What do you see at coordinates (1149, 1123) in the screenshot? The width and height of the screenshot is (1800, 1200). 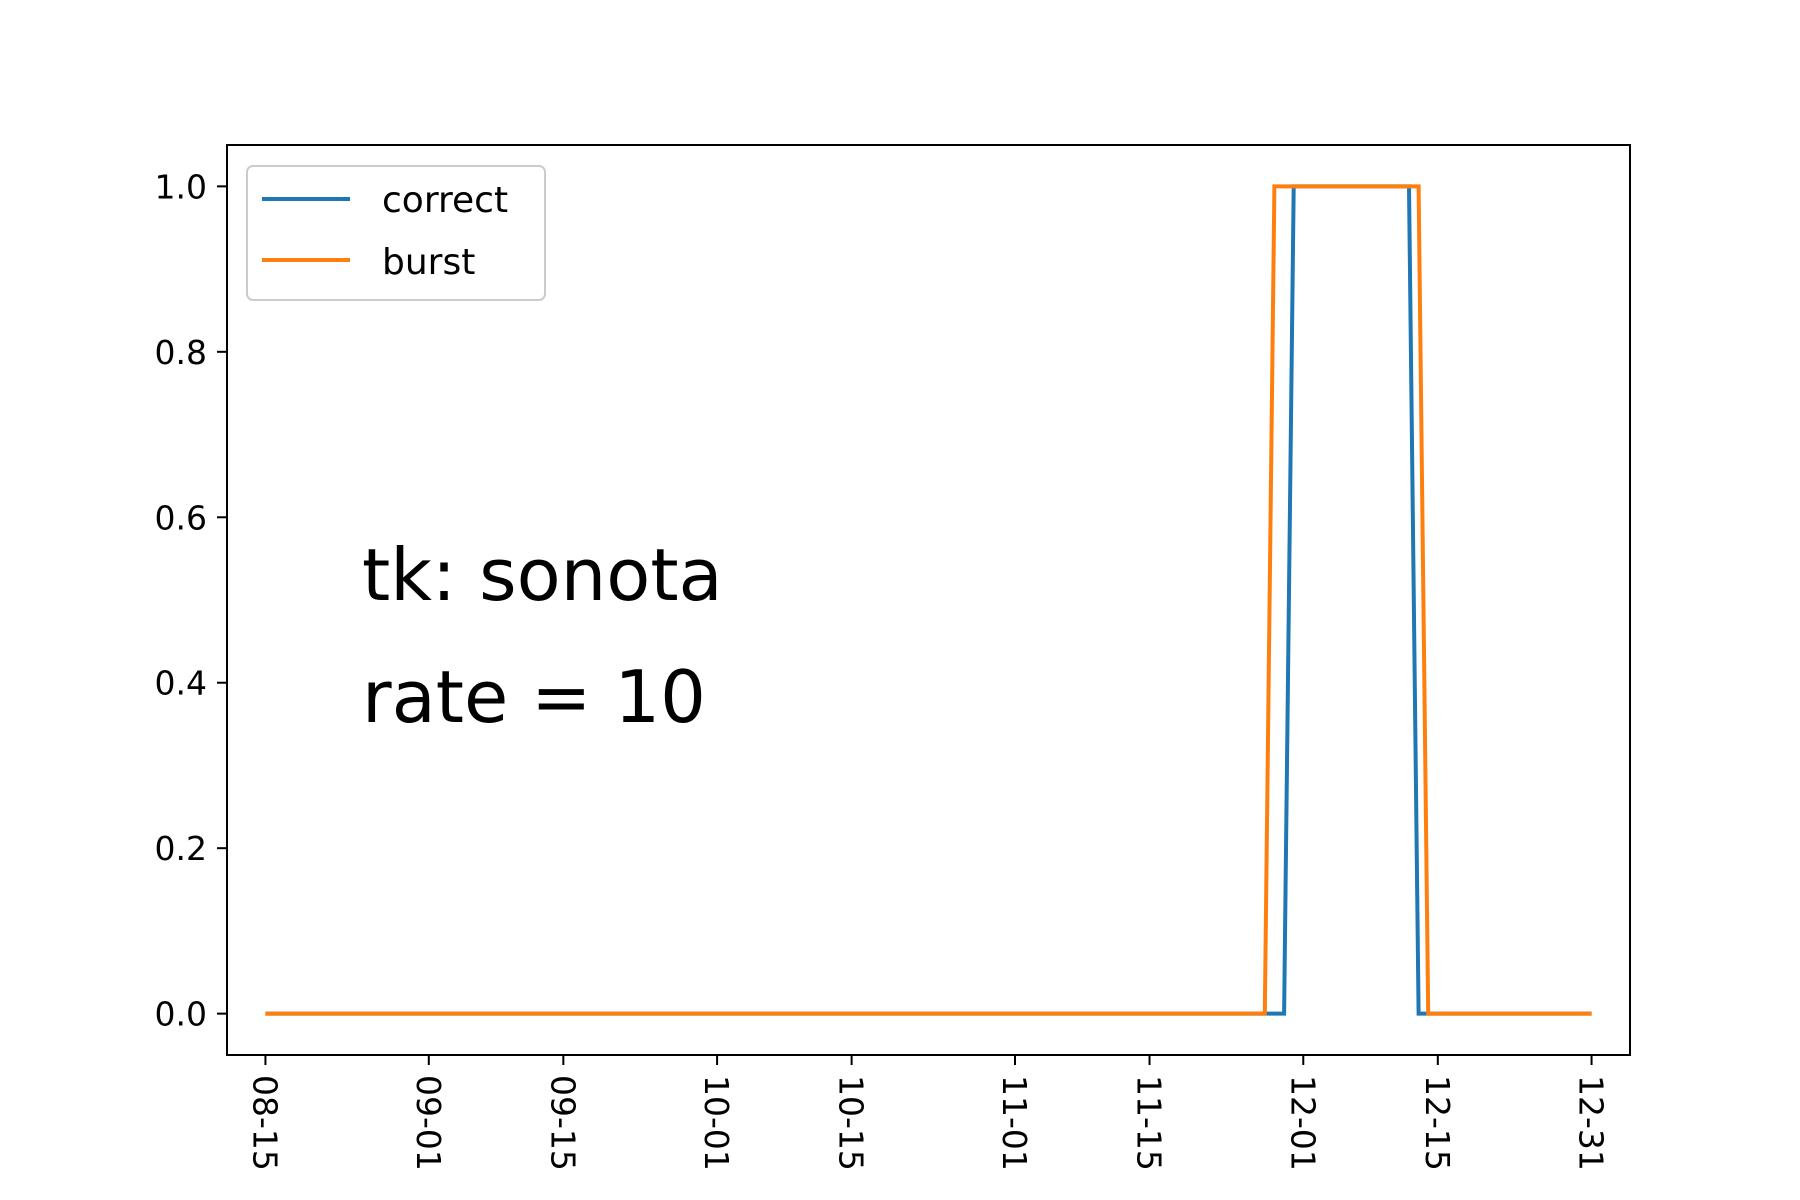 I see `x-tick-label: 11-15` at bounding box center [1149, 1123].